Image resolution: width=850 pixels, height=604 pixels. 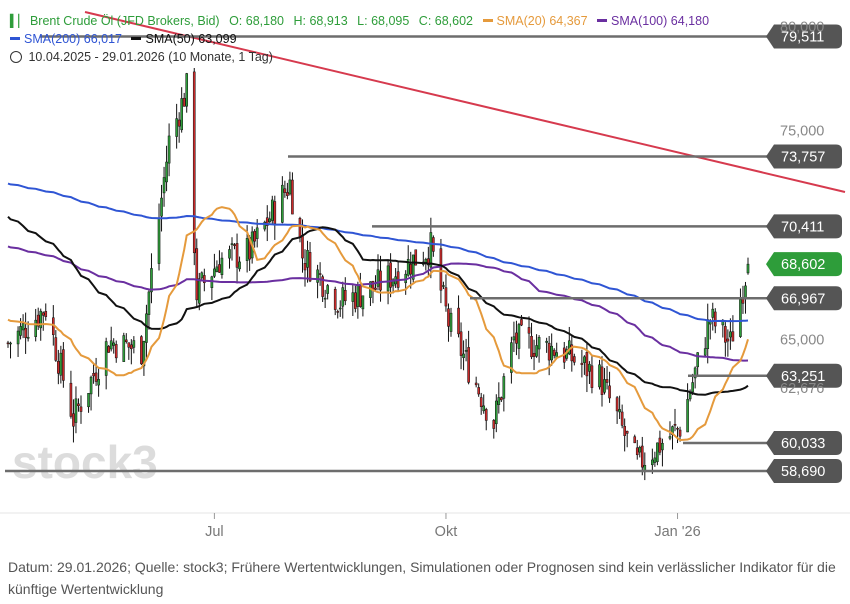 I want to click on price-level-label: 66,967, so click(x=803, y=299).